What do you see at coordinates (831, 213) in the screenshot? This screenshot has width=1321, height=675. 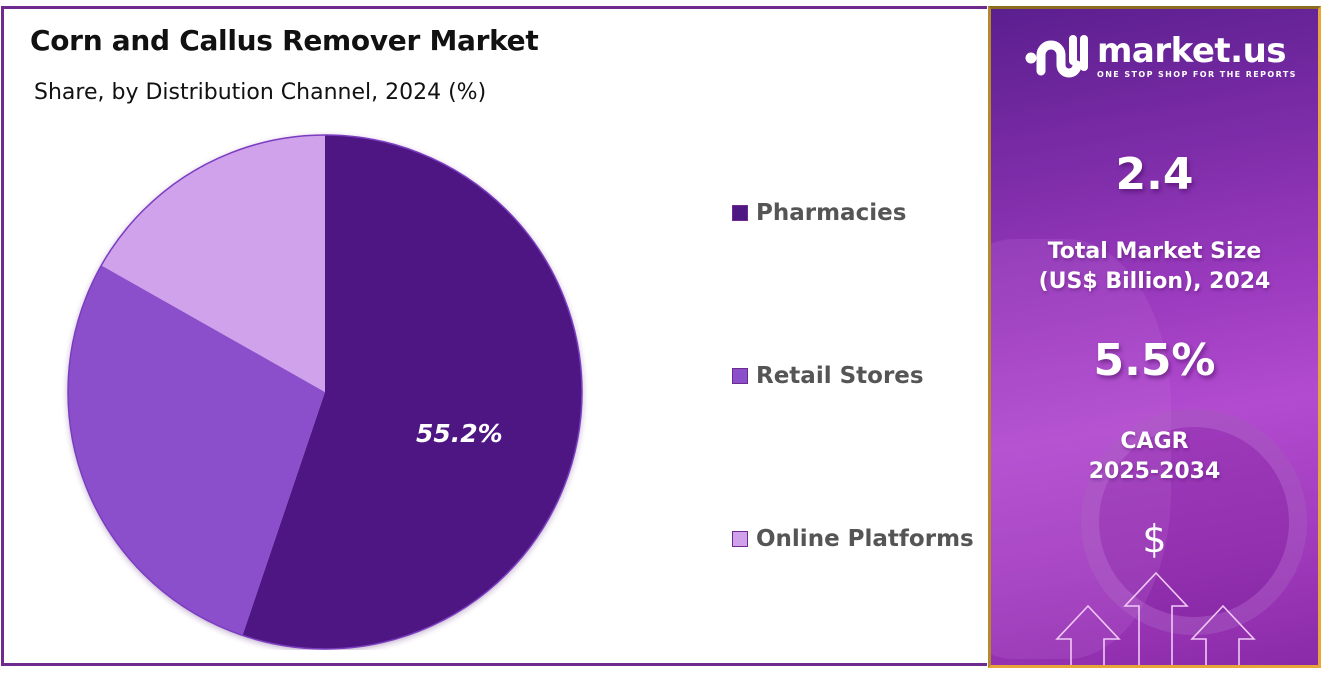 I see `legend-label: Pharmacies` at bounding box center [831, 213].